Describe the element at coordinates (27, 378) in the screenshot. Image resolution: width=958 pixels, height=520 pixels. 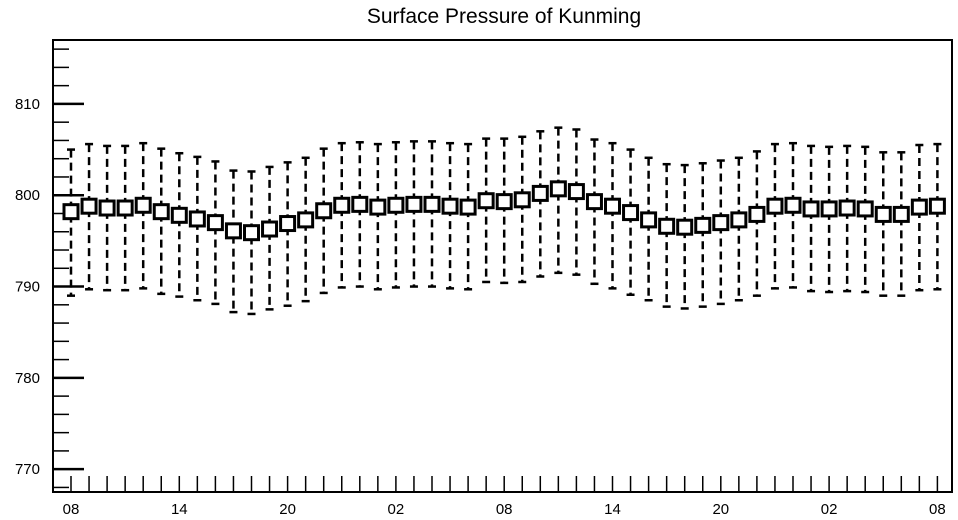
I see `y-tick-label: 780` at that location.